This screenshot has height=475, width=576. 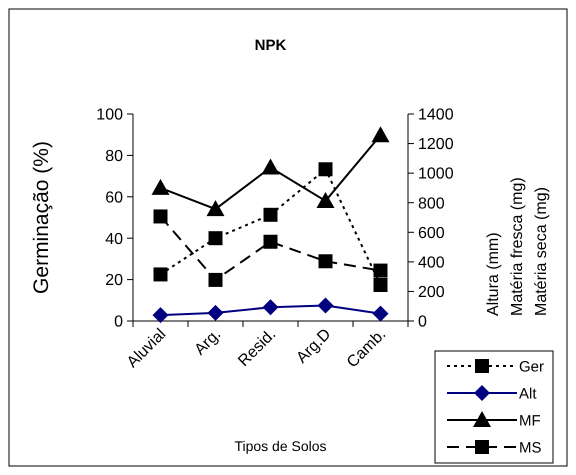 What do you see at coordinates (431, 233) in the screenshot?
I see `y2-tick-label: 600` at bounding box center [431, 233].